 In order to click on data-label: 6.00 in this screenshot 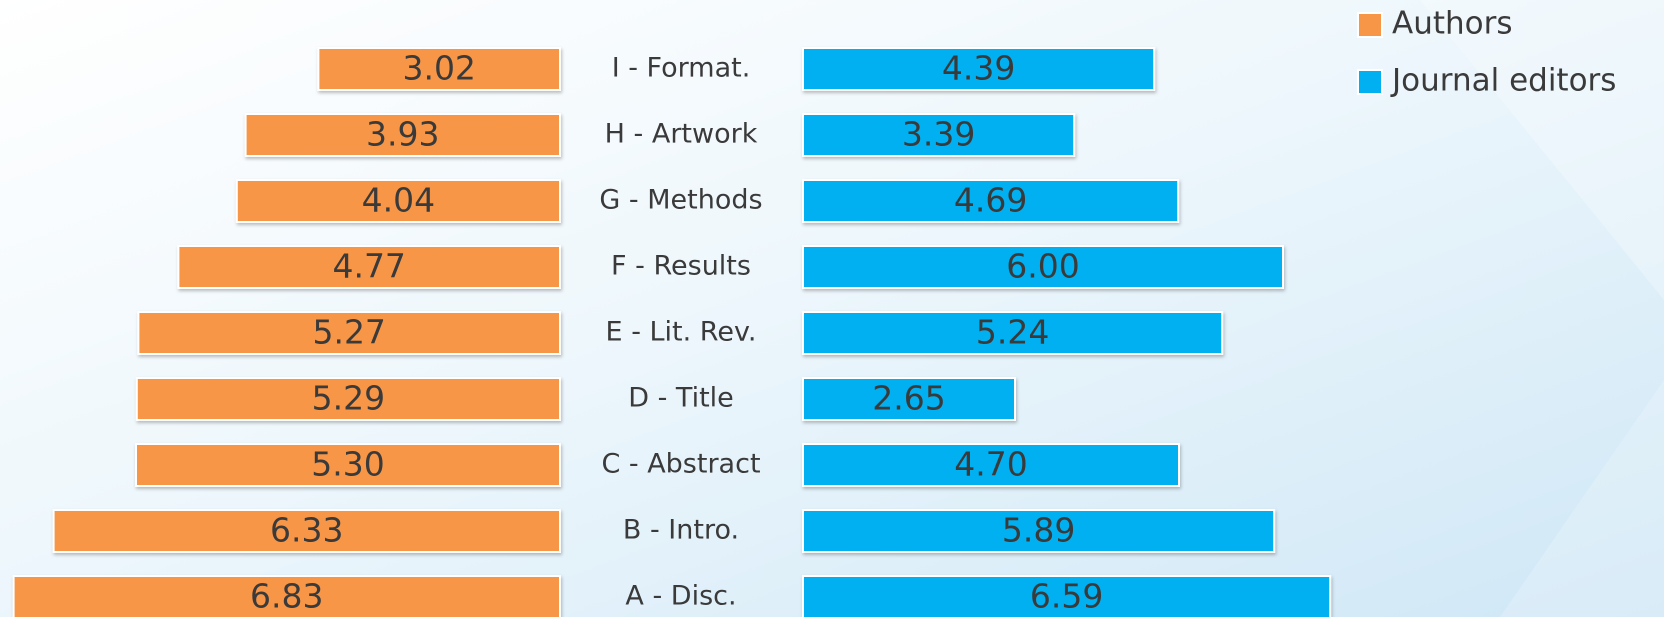, I will do `click(1042, 266)`.